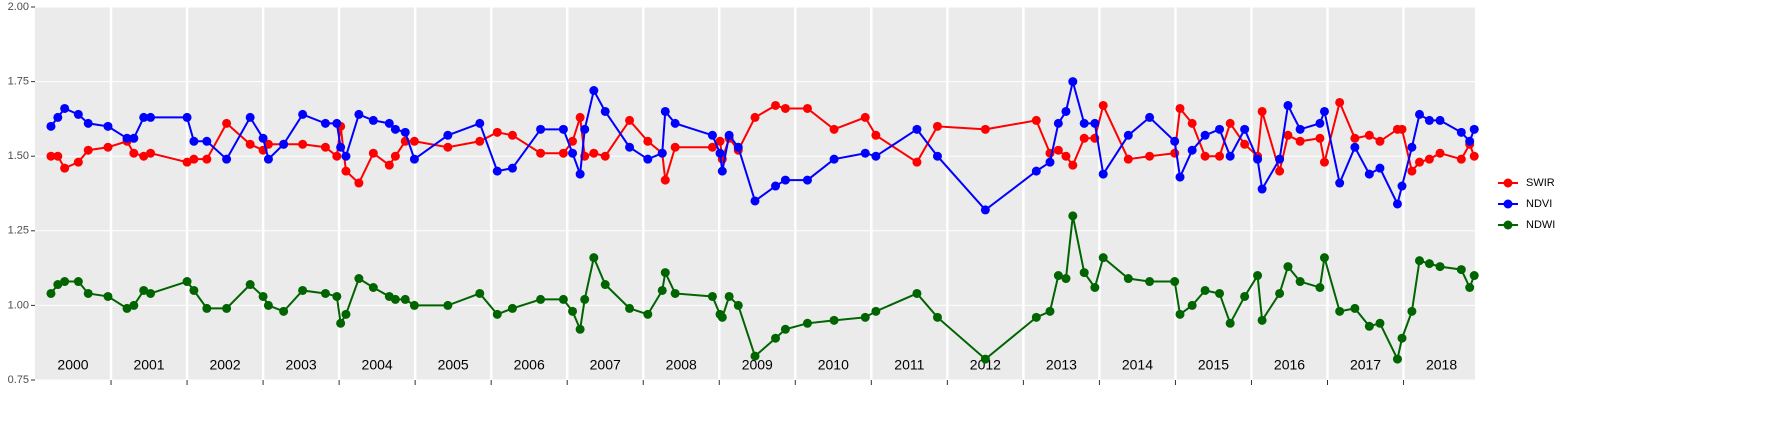 The height and width of the screenshot is (442, 1773). What do you see at coordinates (18, 231) in the screenshot?
I see `y-tick-label: 1.25` at bounding box center [18, 231].